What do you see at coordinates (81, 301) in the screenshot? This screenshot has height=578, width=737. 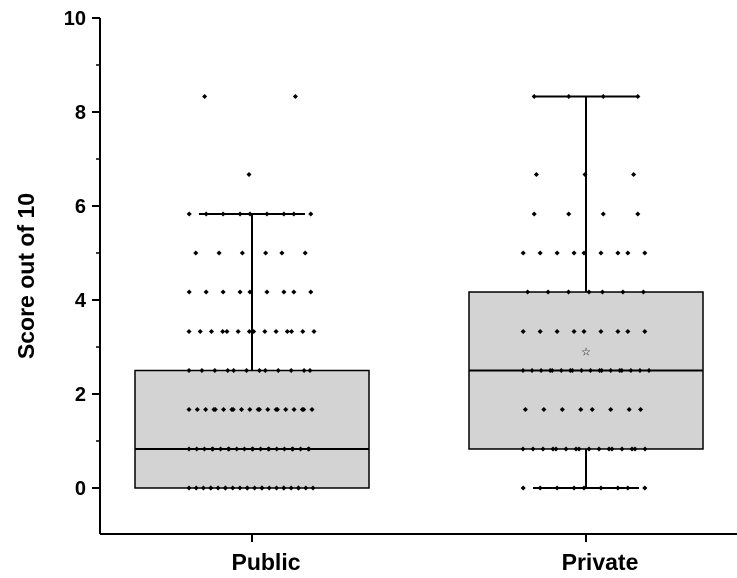 I see `y-tick-label: 4` at bounding box center [81, 301].